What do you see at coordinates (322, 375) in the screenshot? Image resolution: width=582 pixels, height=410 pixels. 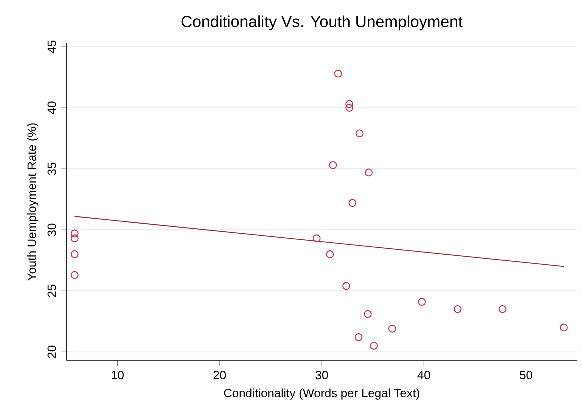 I see `x-tick-label: 30` at bounding box center [322, 375].